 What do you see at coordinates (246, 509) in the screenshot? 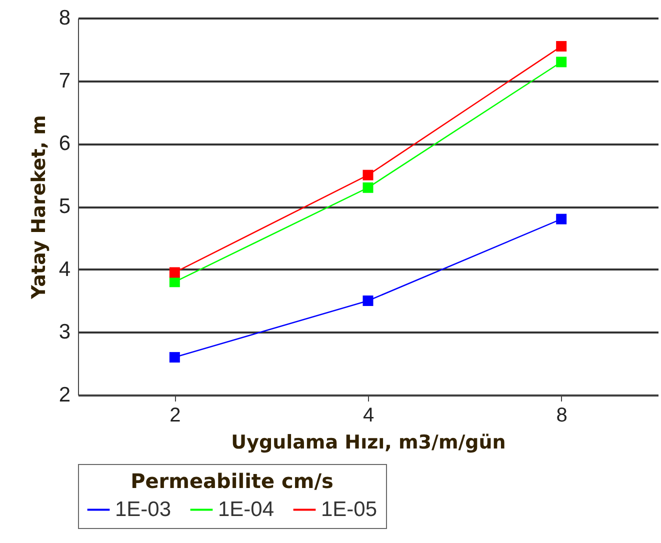
I see `legend-label: 1E-04` at bounding box center [246, 509].